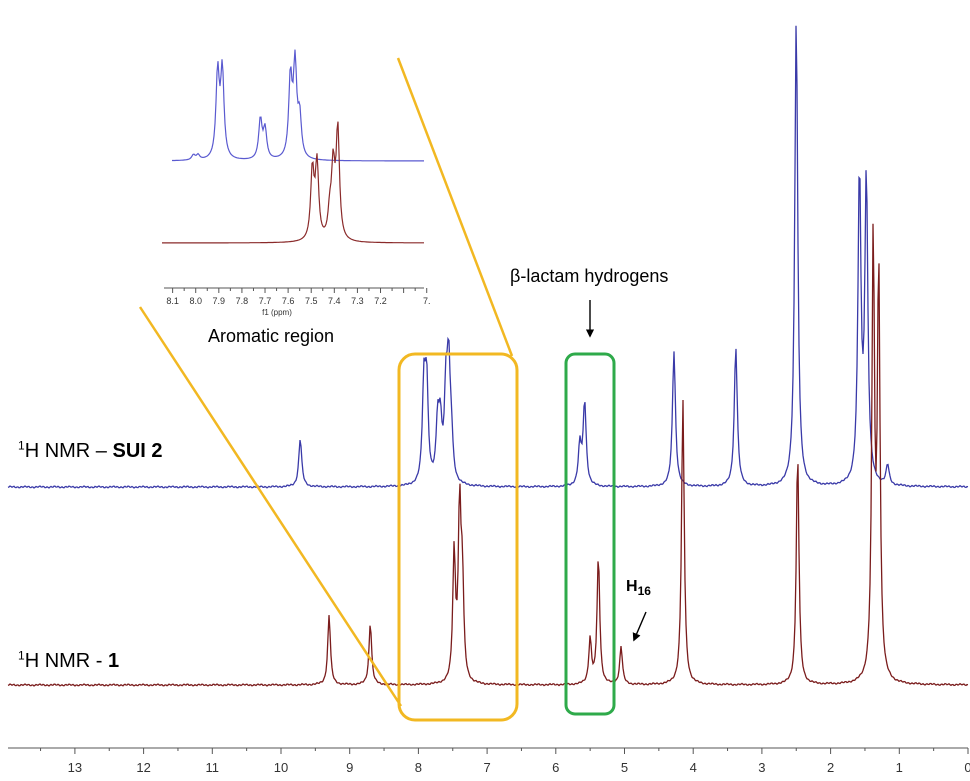 The width and height of the screenshot is (970, 781). Describe the element at coordinates (590, 534) in the screenshot. I see `beta-lactam-box` at that location.